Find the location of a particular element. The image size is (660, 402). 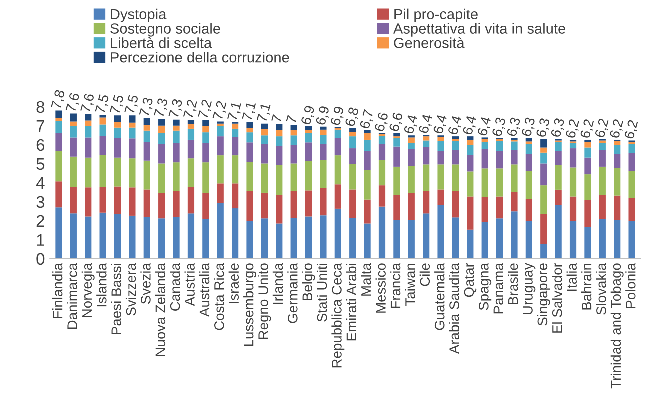

total-label: 7 is located at coordinates (292, 119).